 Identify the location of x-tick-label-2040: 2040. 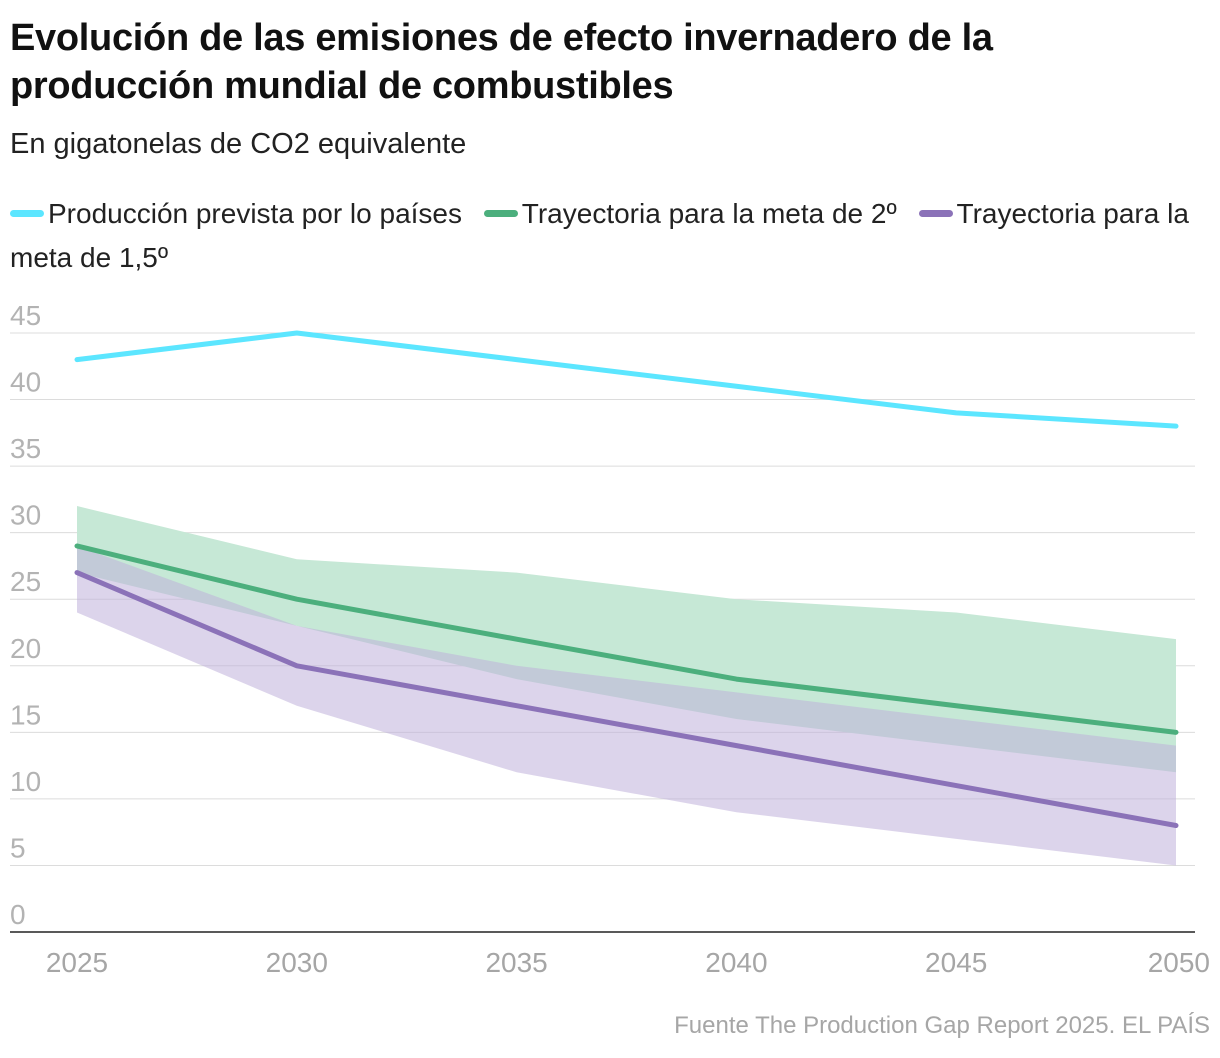
(736, 962).